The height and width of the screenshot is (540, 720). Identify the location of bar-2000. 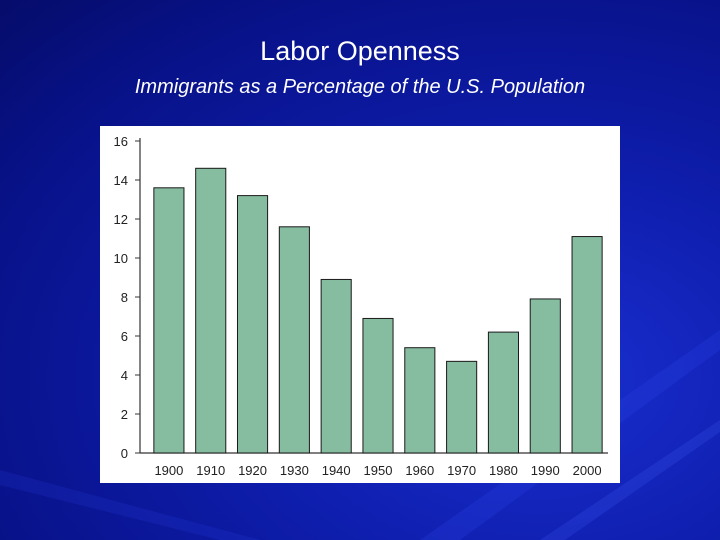
(587, 345).